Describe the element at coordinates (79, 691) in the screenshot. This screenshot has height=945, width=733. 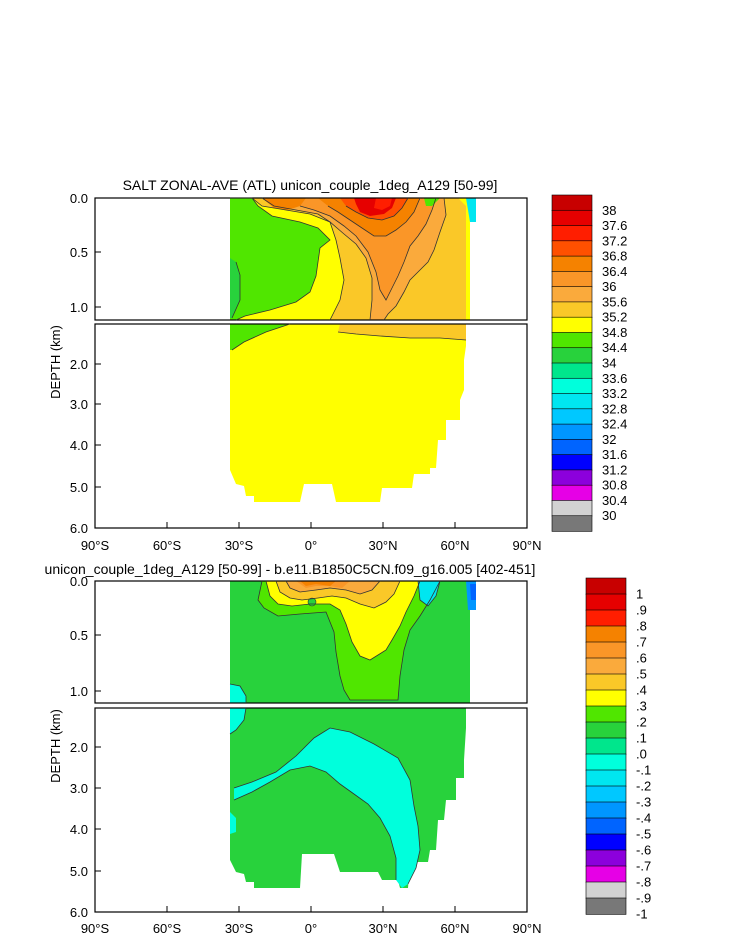
I see `p2-ytick-2: 1.0` at that location.